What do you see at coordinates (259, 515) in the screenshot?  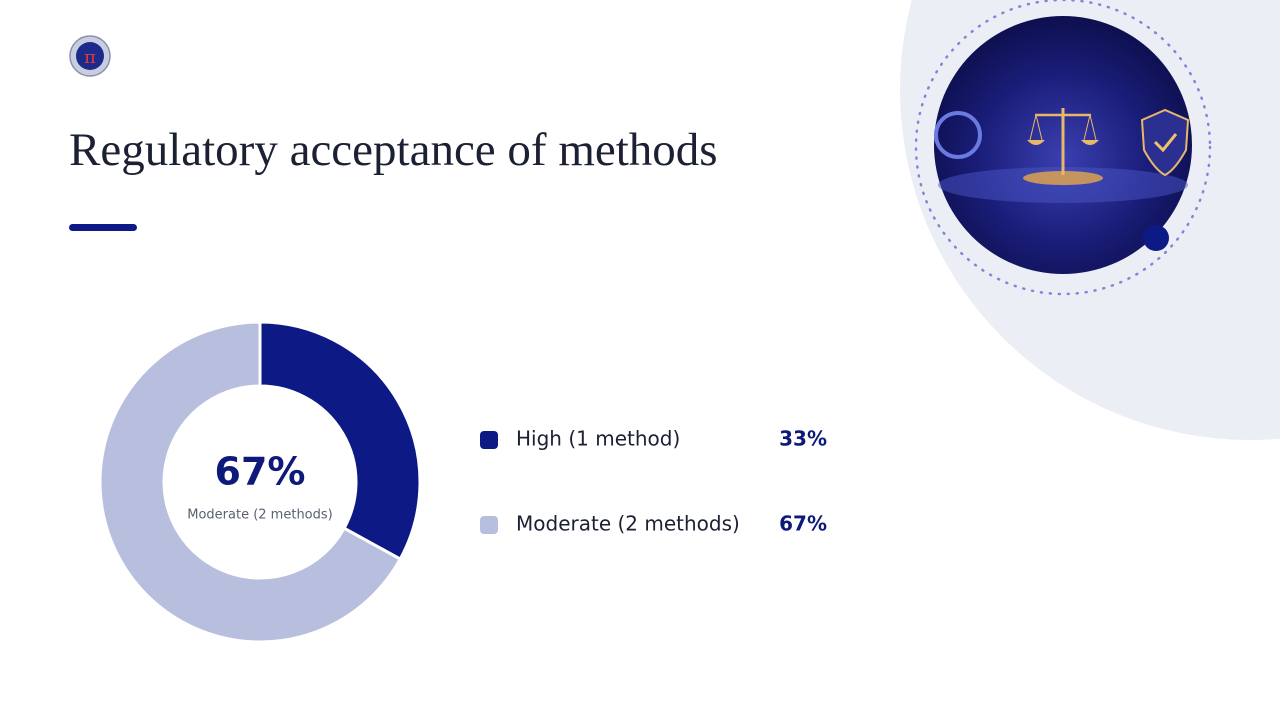 I see `center-label: Moderate (2 methods)` at bounding box center [259, 515].